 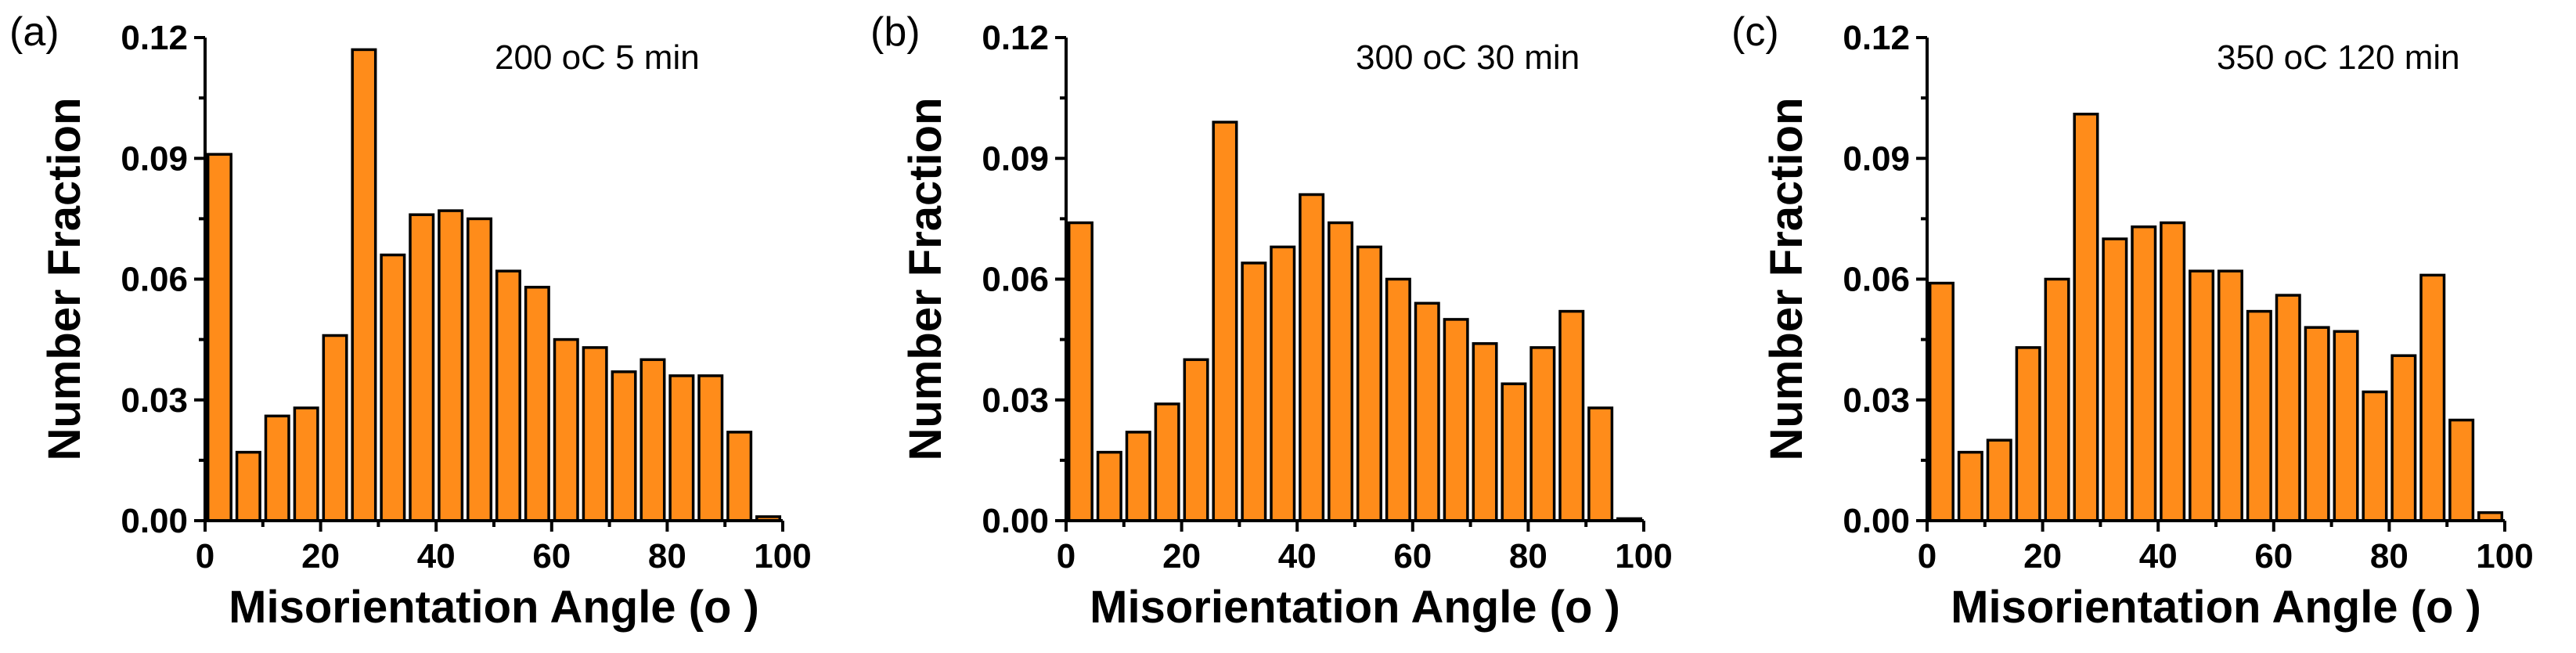 What do you see at coordinates (597, 57) in the screenshot?
I see `condition-annotation: 200 oC 5 min` at bounding box center [597, 57].